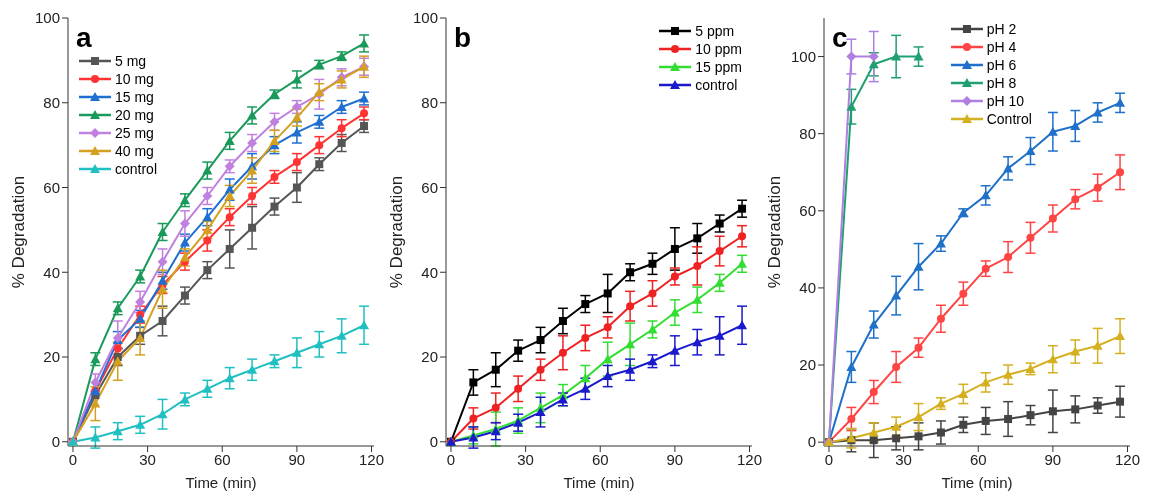 Image resolution: width=1151 pixels, height=501 pixels. What do you see at coordinates (718, 49) in the screenshot?
I see `legend-label: 10 ppm` at bounding box center [718, 49].